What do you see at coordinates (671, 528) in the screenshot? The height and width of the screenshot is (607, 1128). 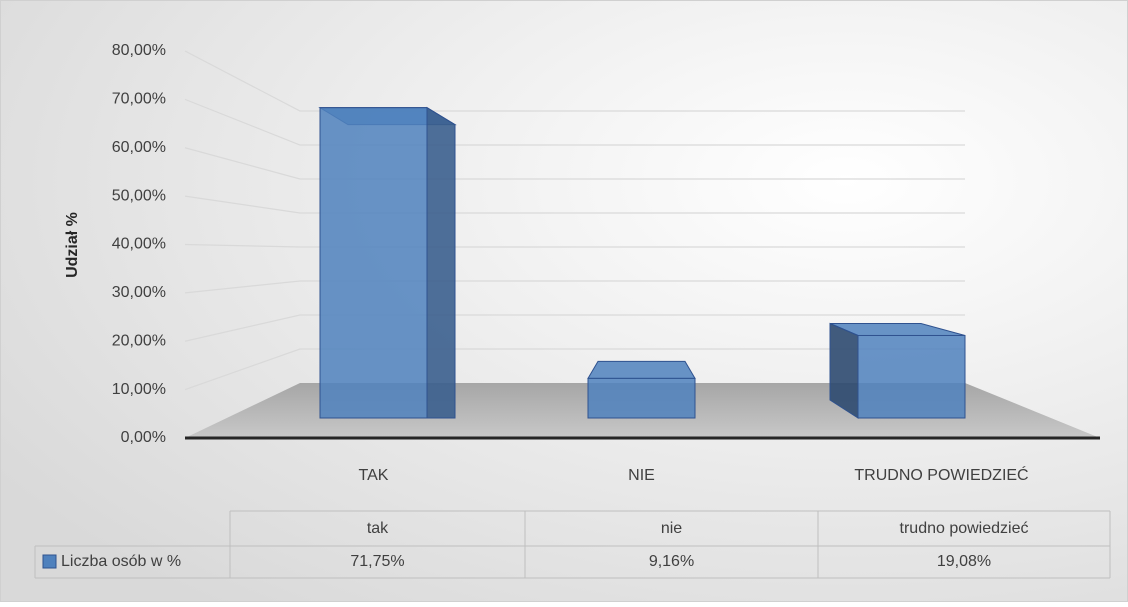 I see `table-header: nie` at bounding box center [671, 528].